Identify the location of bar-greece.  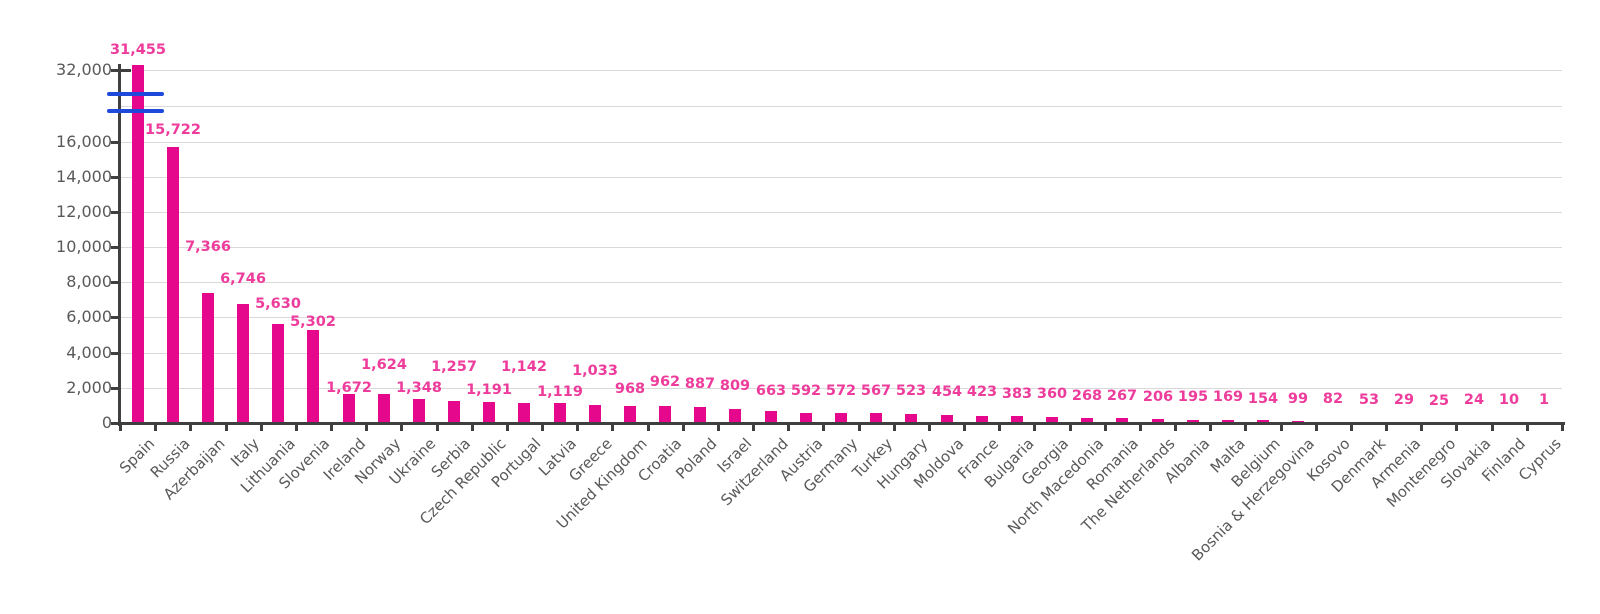
(595, 414).